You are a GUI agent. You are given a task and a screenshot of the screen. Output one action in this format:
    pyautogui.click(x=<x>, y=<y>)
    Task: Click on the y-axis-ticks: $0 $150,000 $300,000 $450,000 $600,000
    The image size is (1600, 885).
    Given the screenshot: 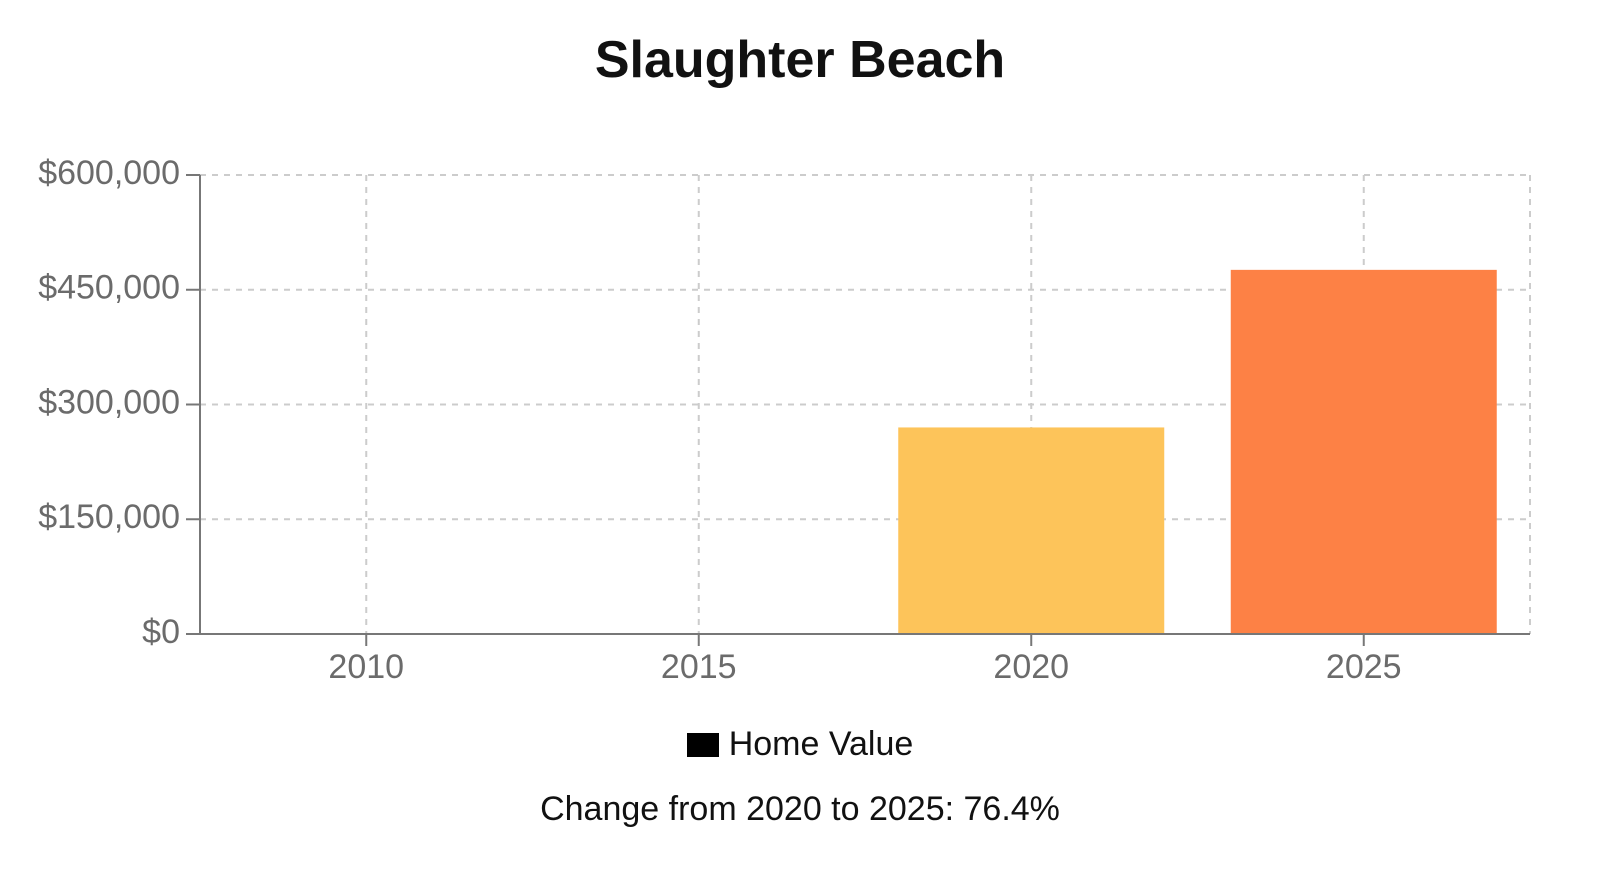 What is the action you would take?
    pyautogui.click(x=119, y=402)
    